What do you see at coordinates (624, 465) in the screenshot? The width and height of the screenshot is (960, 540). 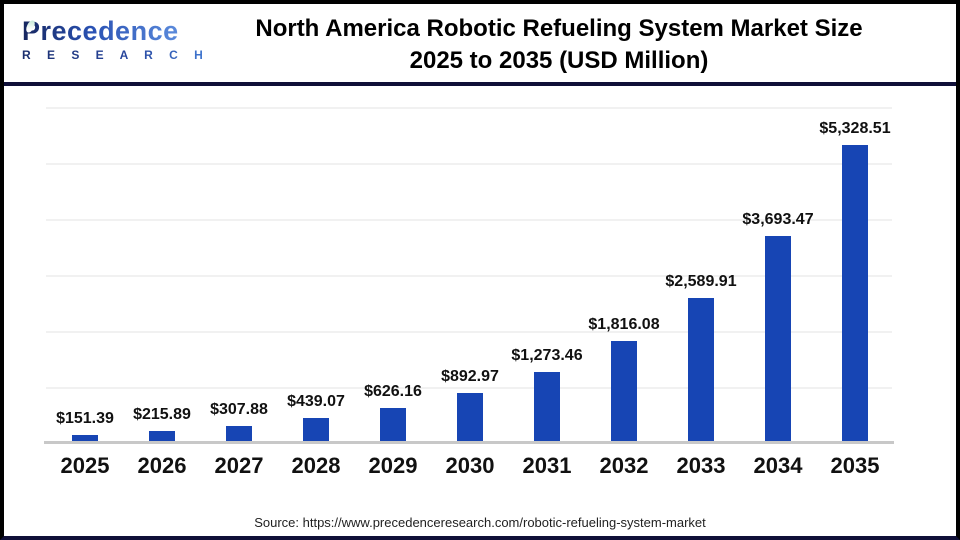 I see `x-tick-label-2032: 2032` at bounding box center [624, 465].